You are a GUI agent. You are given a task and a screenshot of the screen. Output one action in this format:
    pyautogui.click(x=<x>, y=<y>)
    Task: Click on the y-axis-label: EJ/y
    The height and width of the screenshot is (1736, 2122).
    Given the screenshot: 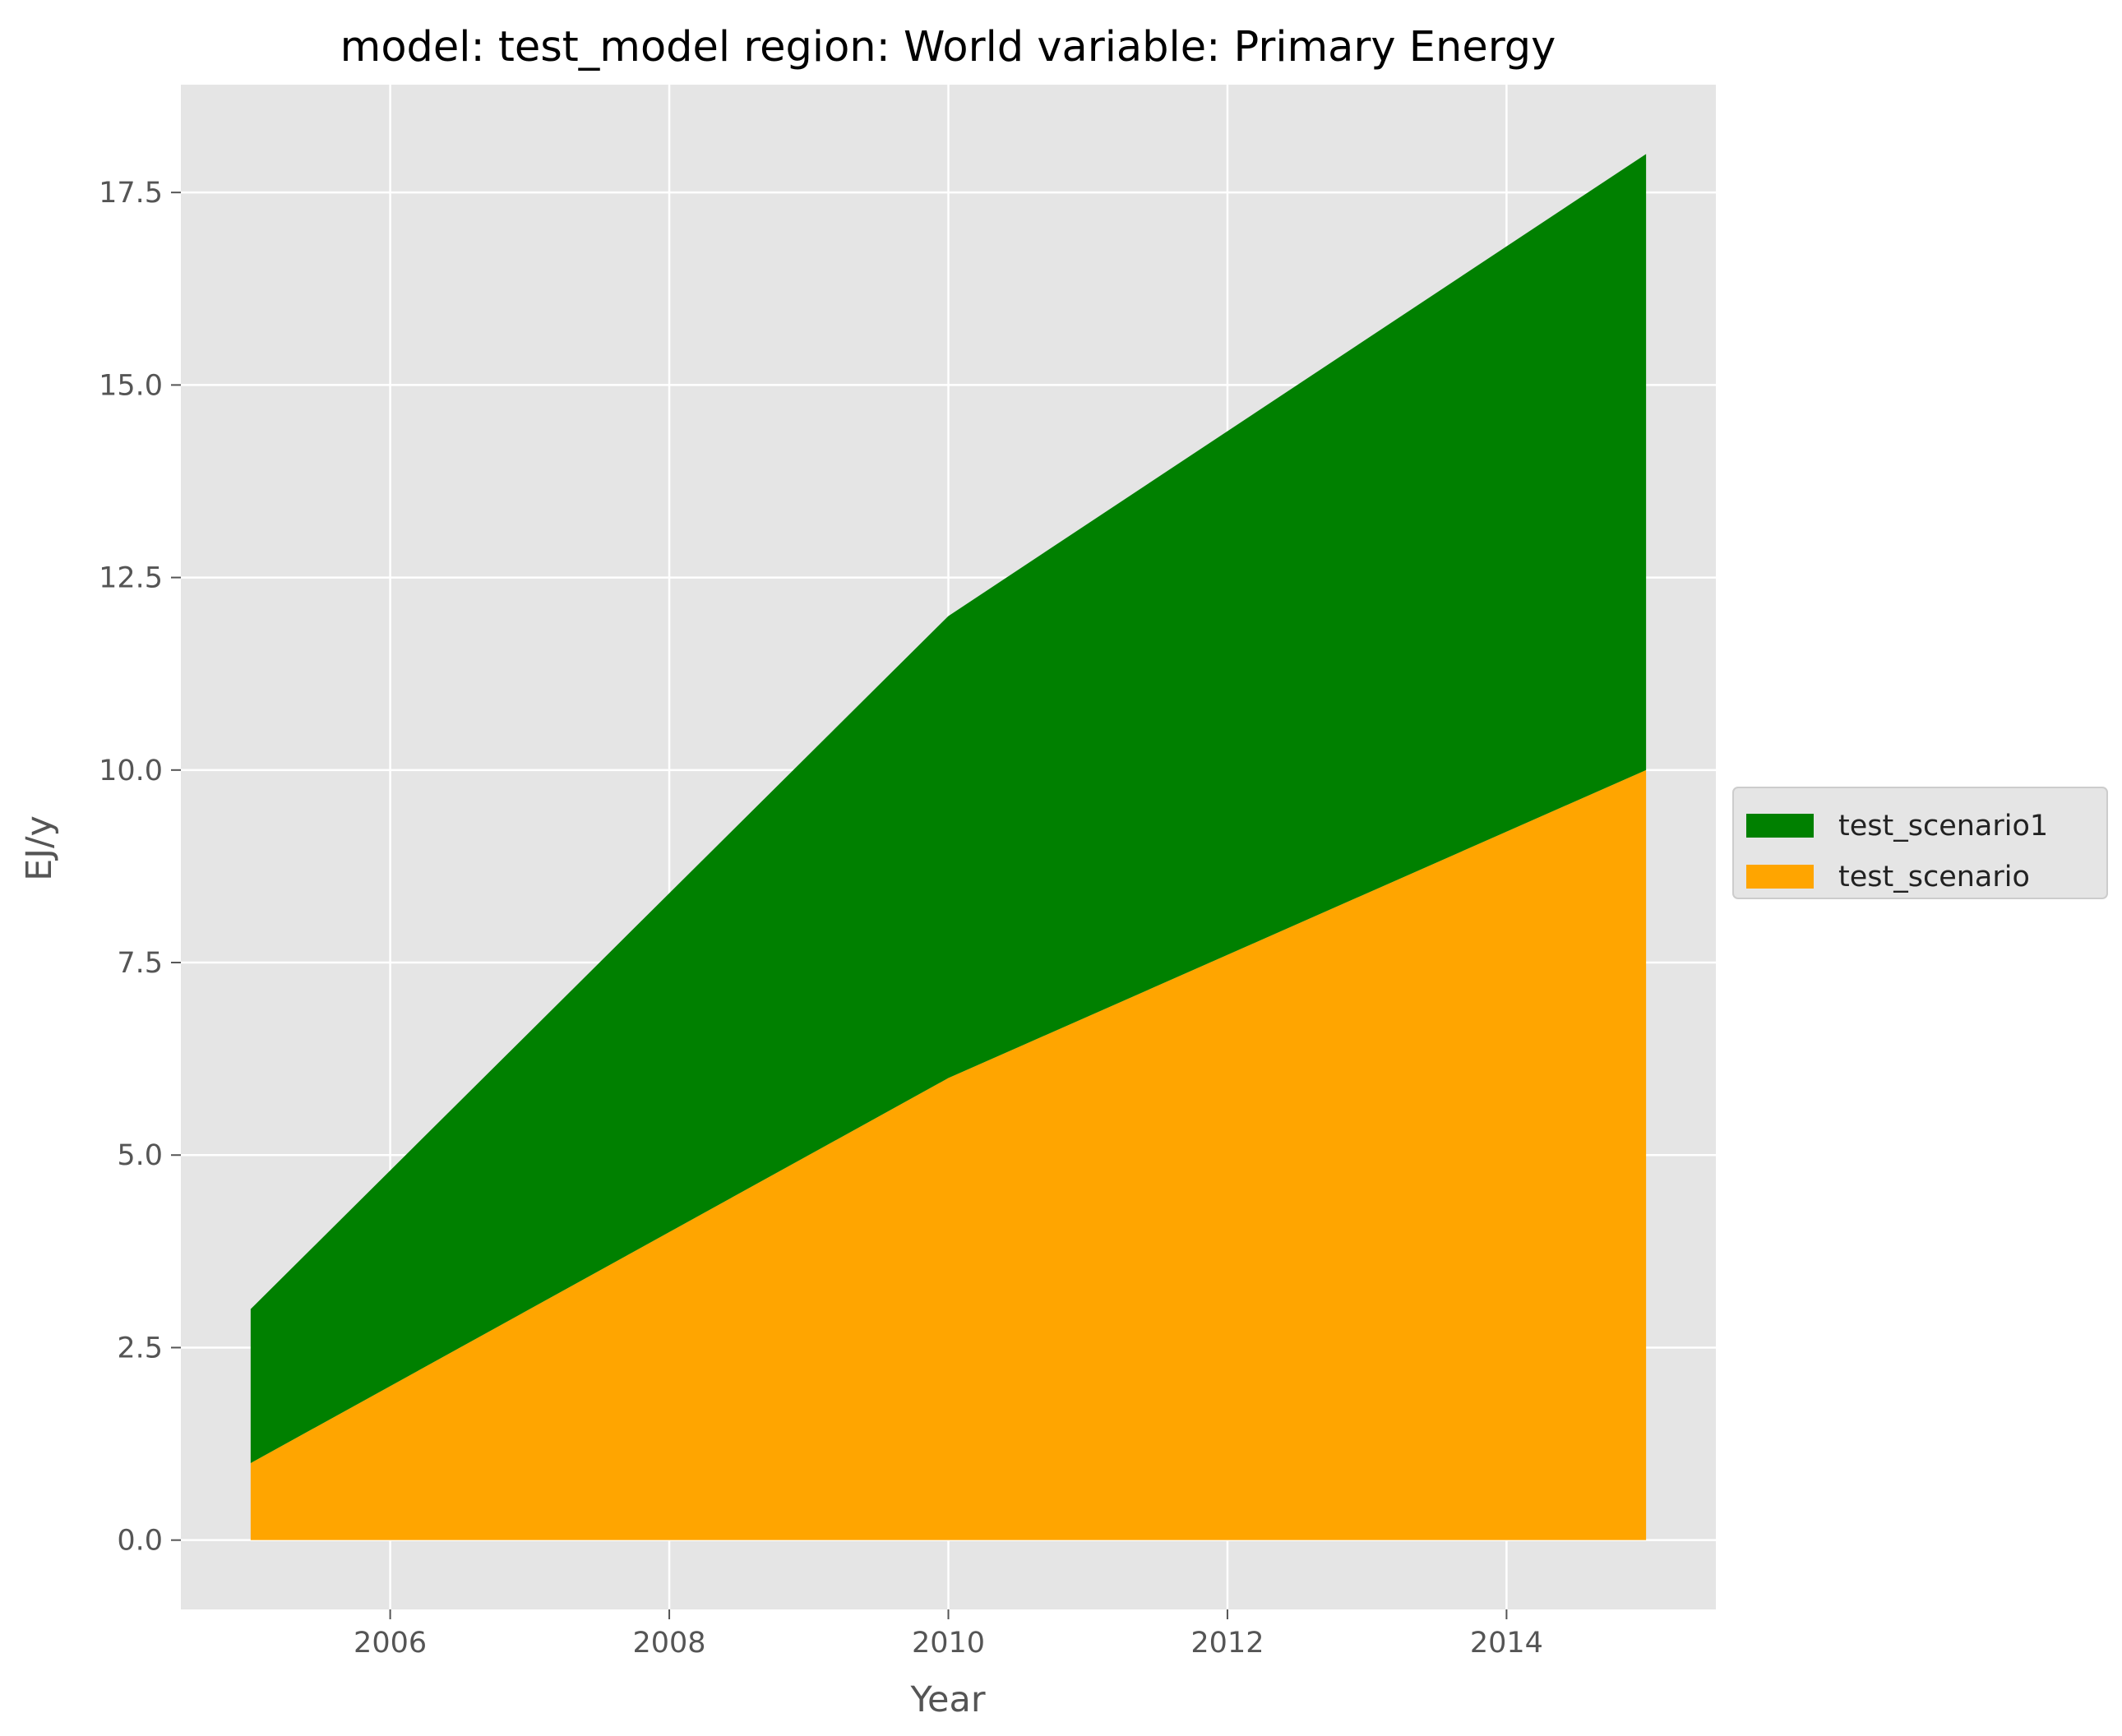 What is the action you would take?
    pyautogui.click(x=39, y=848)
    